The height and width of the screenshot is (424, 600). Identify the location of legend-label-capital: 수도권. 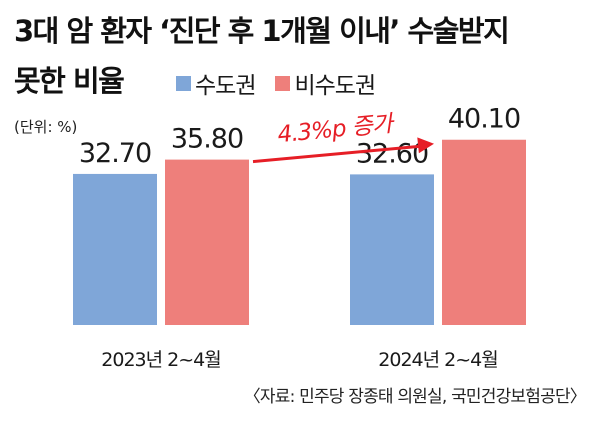
(225, 86).